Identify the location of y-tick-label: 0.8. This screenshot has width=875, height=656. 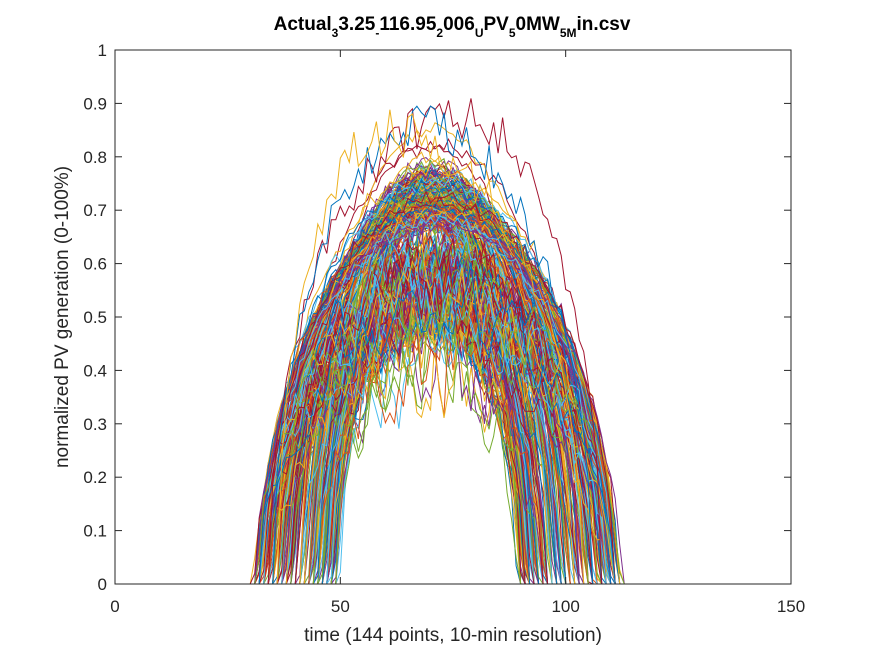
(95, 157).